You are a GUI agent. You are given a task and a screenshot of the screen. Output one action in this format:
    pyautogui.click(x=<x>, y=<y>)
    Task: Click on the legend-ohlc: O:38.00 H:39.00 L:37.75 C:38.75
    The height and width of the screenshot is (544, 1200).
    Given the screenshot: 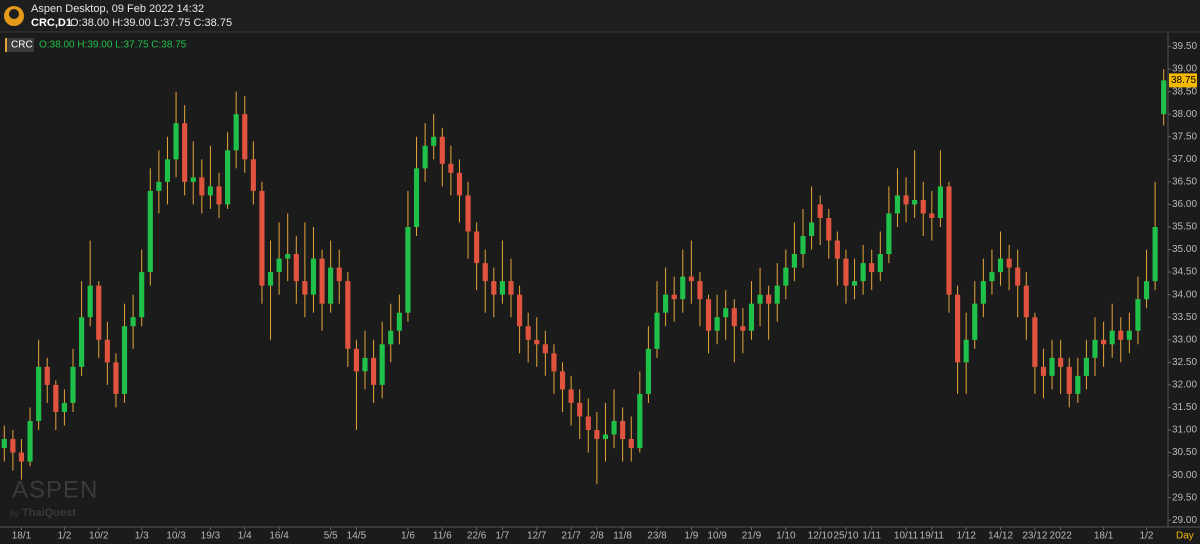 What is the action you would take?
    pyautogui.click(x=113, y=45)
    